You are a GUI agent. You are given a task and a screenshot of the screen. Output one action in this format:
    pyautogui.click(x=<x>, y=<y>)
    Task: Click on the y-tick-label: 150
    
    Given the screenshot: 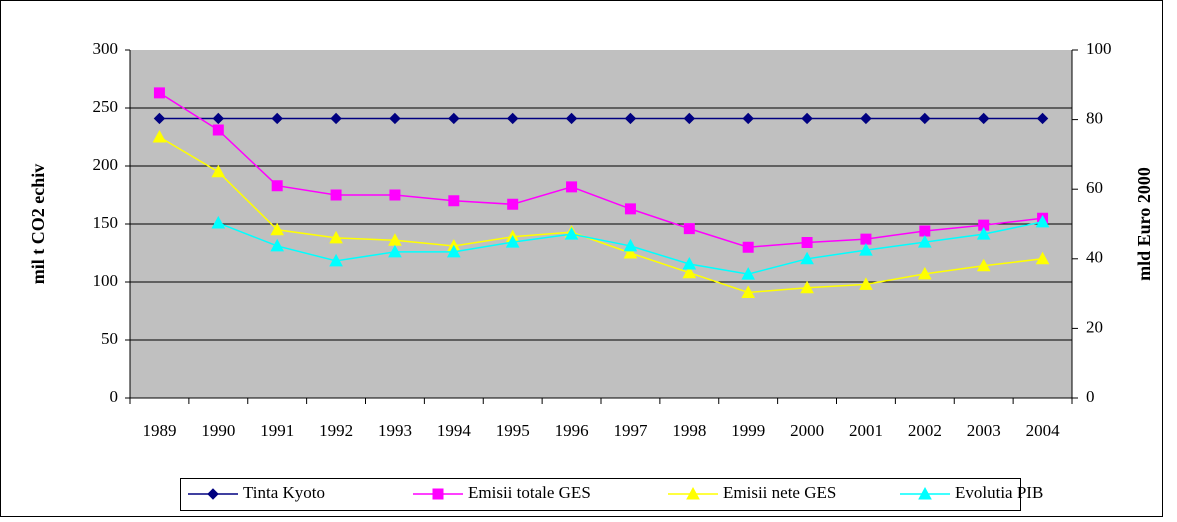 What is the action you would take?
    pyautogui.click(x=106, y=222)
    